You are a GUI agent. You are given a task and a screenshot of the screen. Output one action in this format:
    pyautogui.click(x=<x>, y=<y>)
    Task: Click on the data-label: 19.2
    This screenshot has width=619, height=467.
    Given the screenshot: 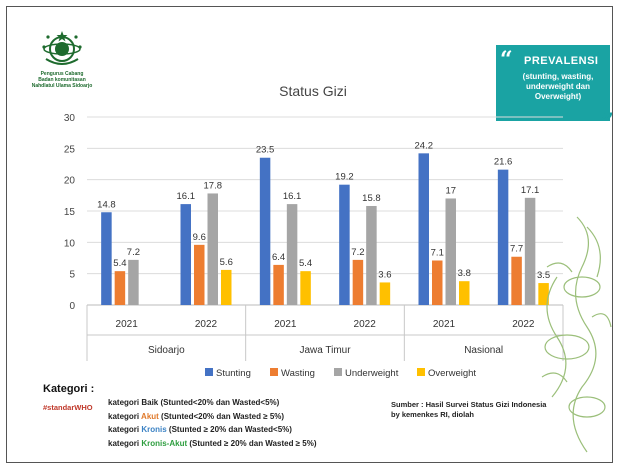 What is the action you would take?
    pyautogui.click(x=344, y=177)
    